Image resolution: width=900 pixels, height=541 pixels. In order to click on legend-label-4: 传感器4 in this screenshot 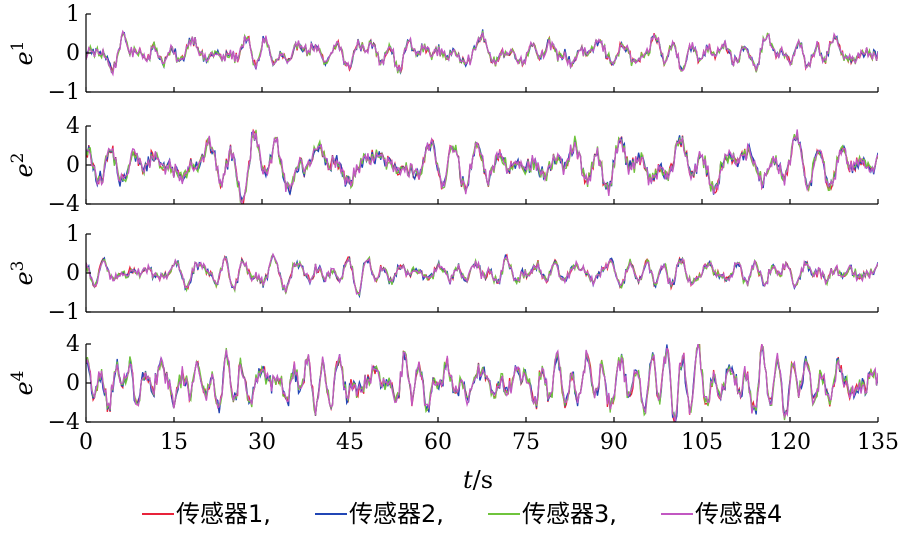, I will do `click(738, 514)`.